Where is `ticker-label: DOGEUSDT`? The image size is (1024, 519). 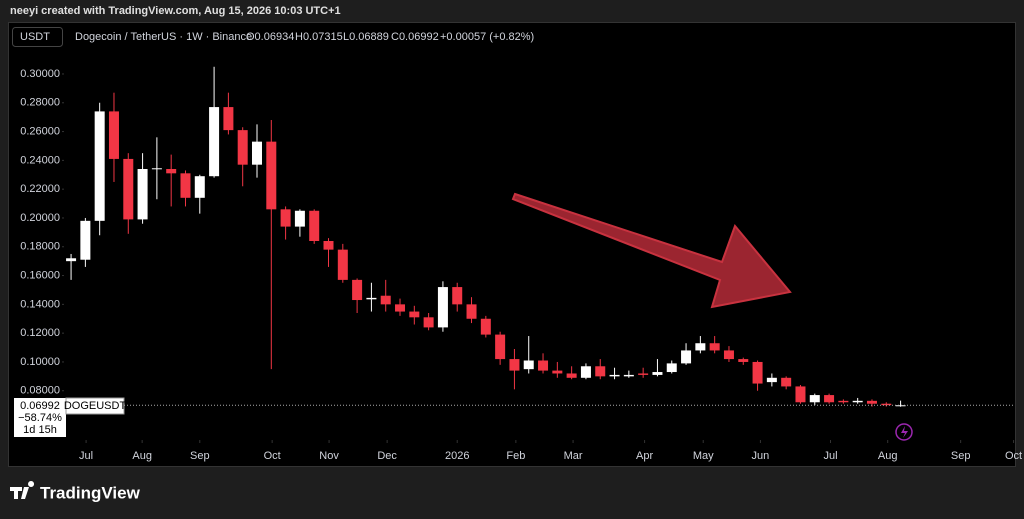
ticker-label: DOGEUSDT is located at coordinates (95, 406).